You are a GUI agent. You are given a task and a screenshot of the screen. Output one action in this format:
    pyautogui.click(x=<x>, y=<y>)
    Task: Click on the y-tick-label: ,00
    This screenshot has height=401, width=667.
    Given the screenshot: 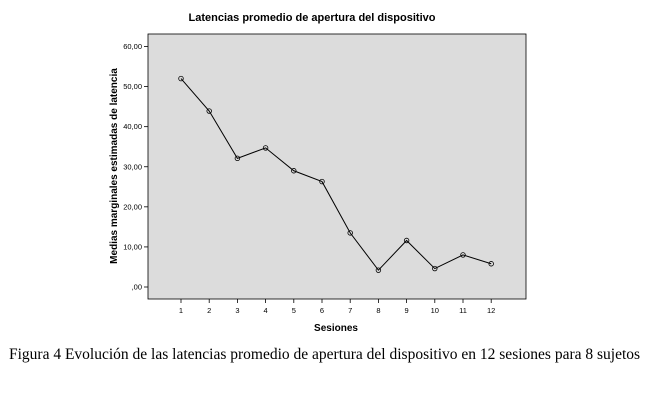 What is the action you would take?
    pyautogui.click(x=137, y=287)
    